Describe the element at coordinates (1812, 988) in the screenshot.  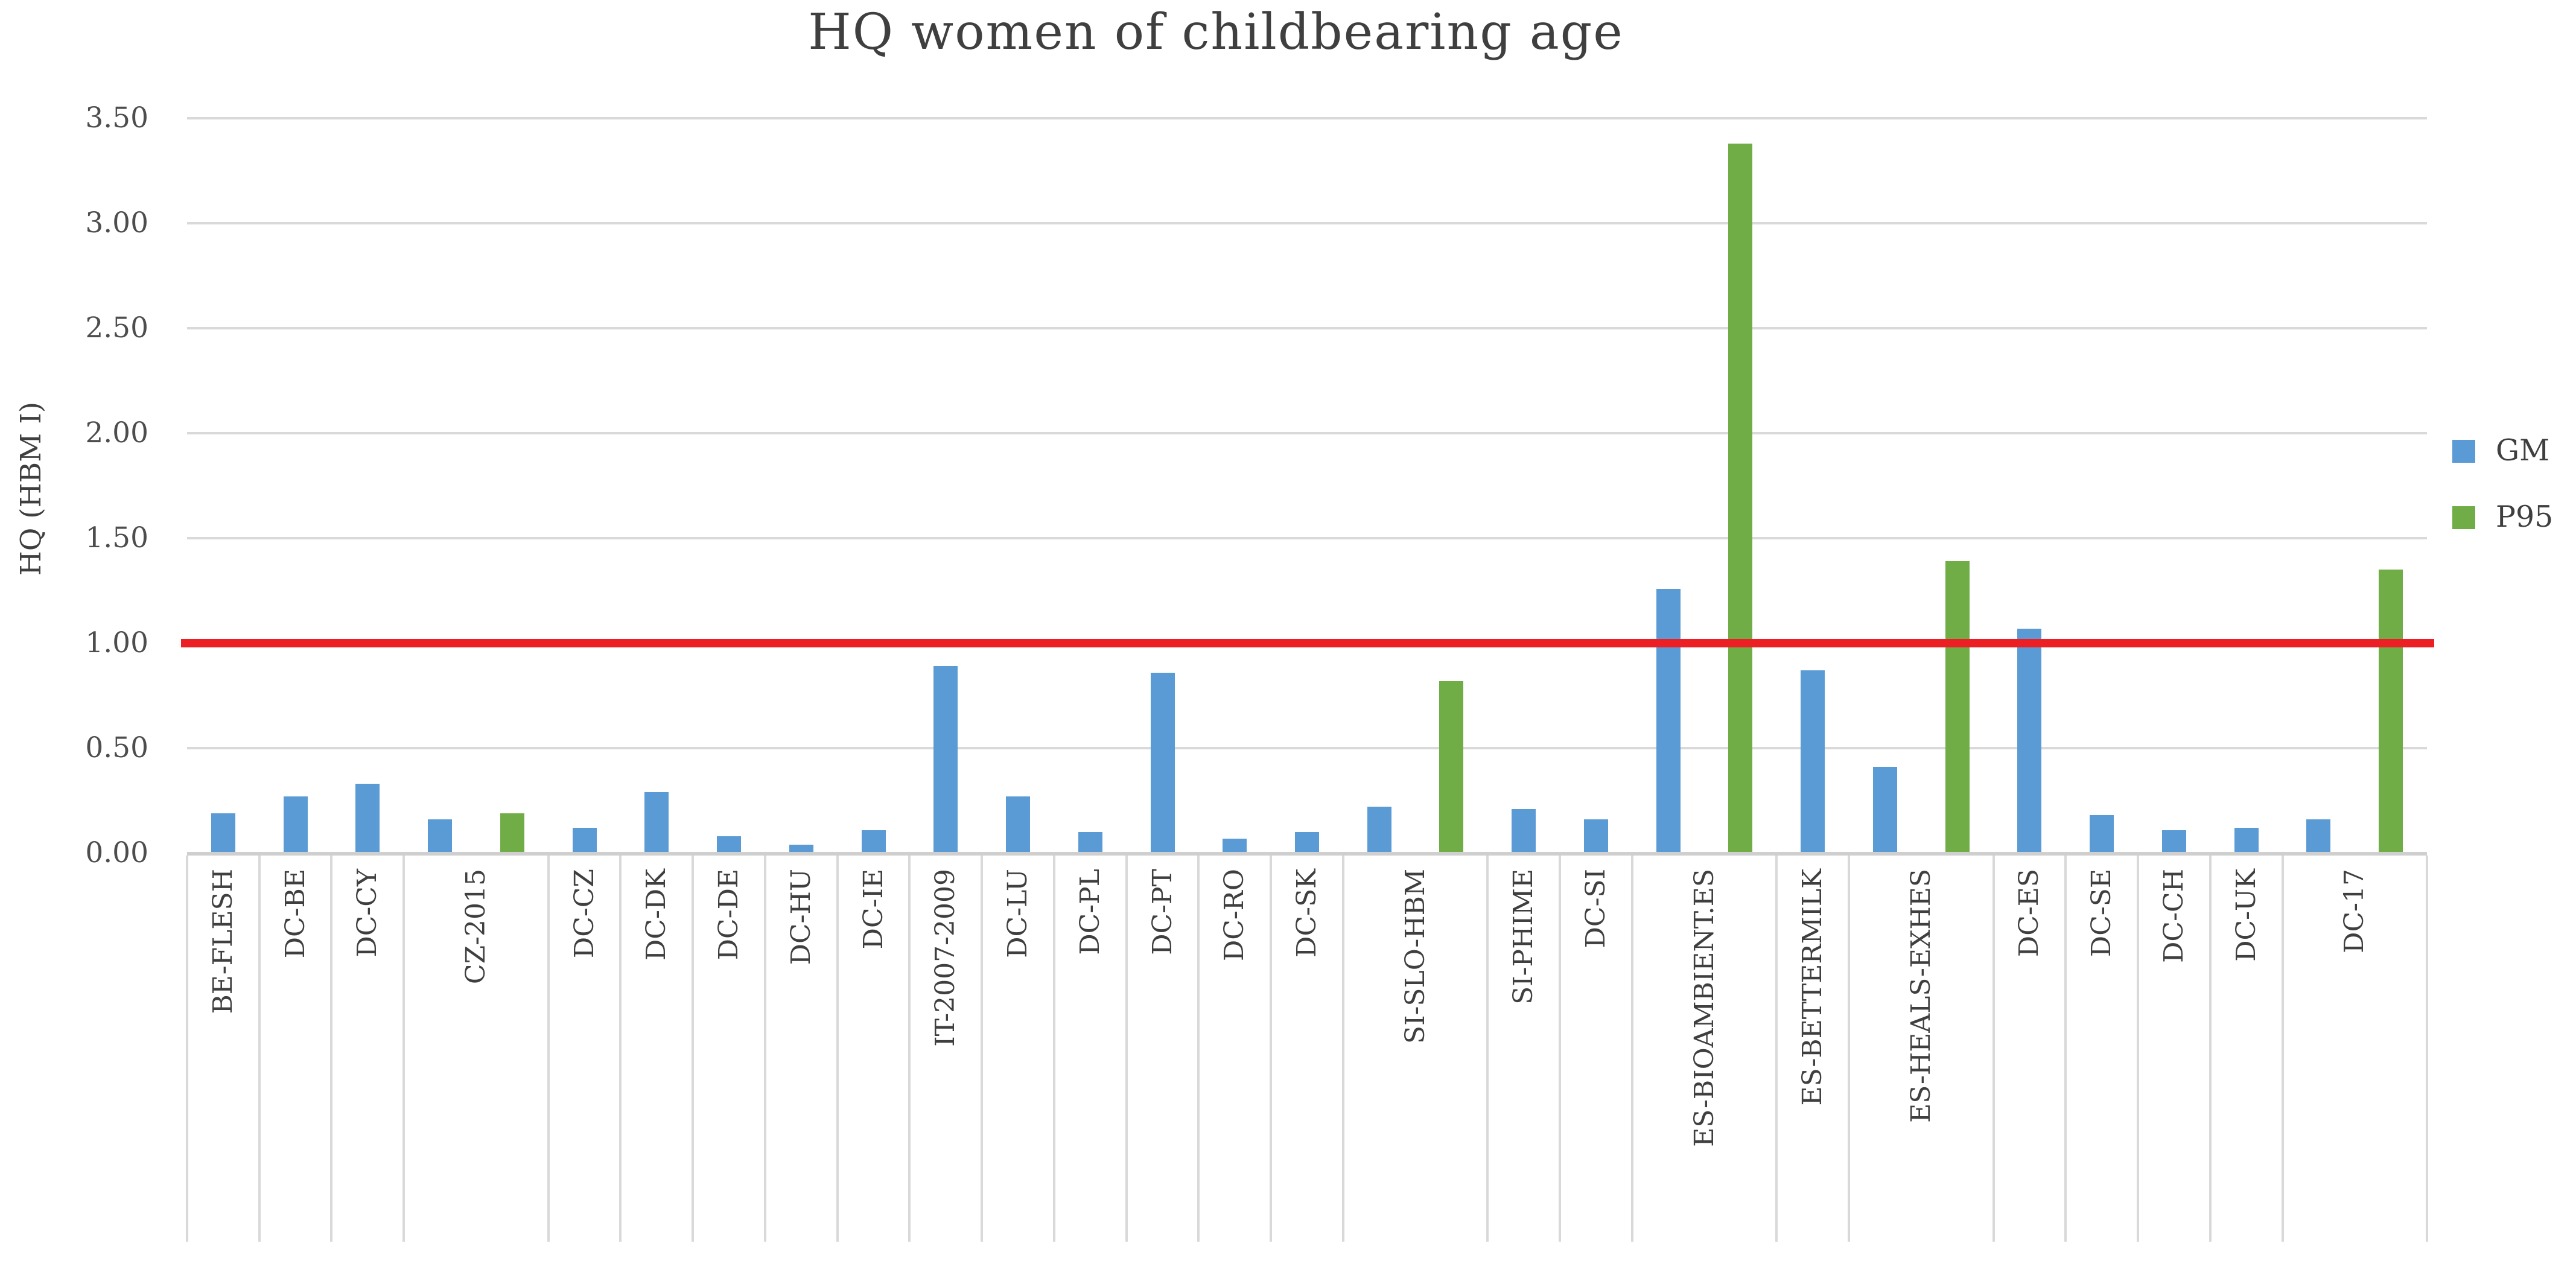
I see `category-label-ES-BETTERMILK: ES-BETTERMILK` at that location.